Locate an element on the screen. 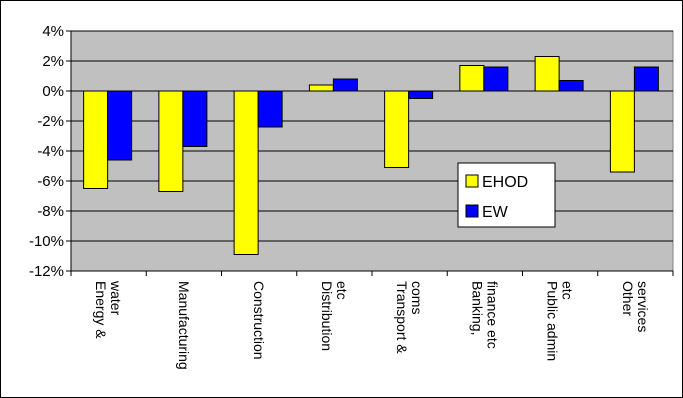 This screenshot has height=398, width=683. category-label: services is located at coordinates (643, 306).